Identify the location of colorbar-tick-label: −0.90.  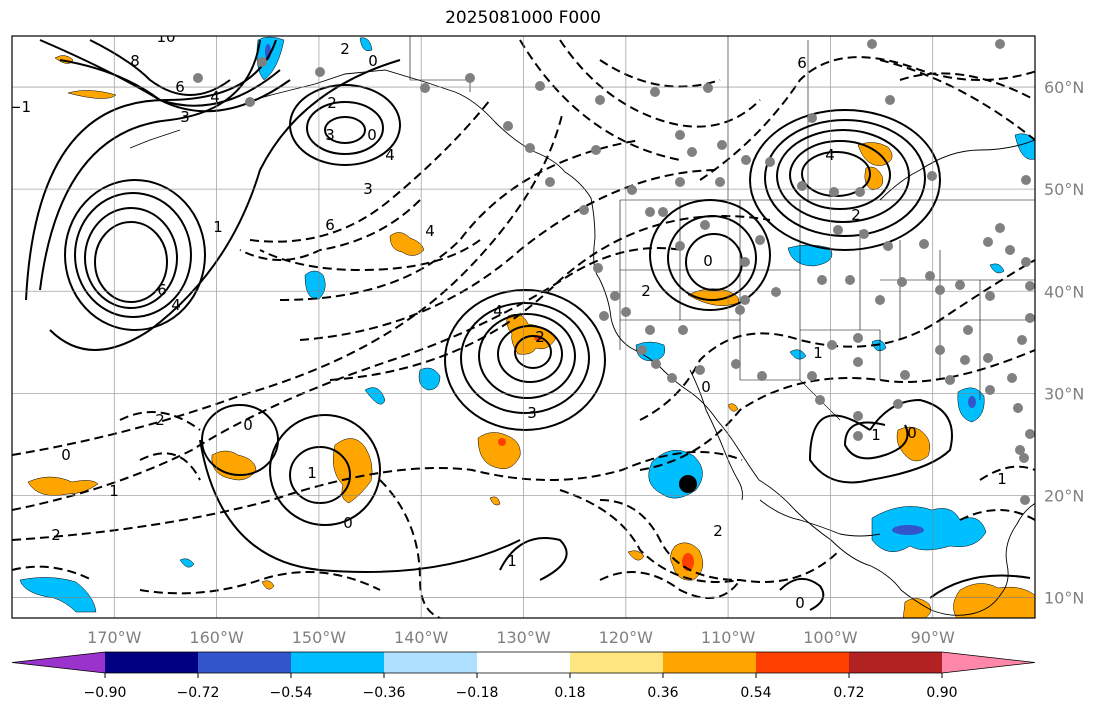
(105, 693).